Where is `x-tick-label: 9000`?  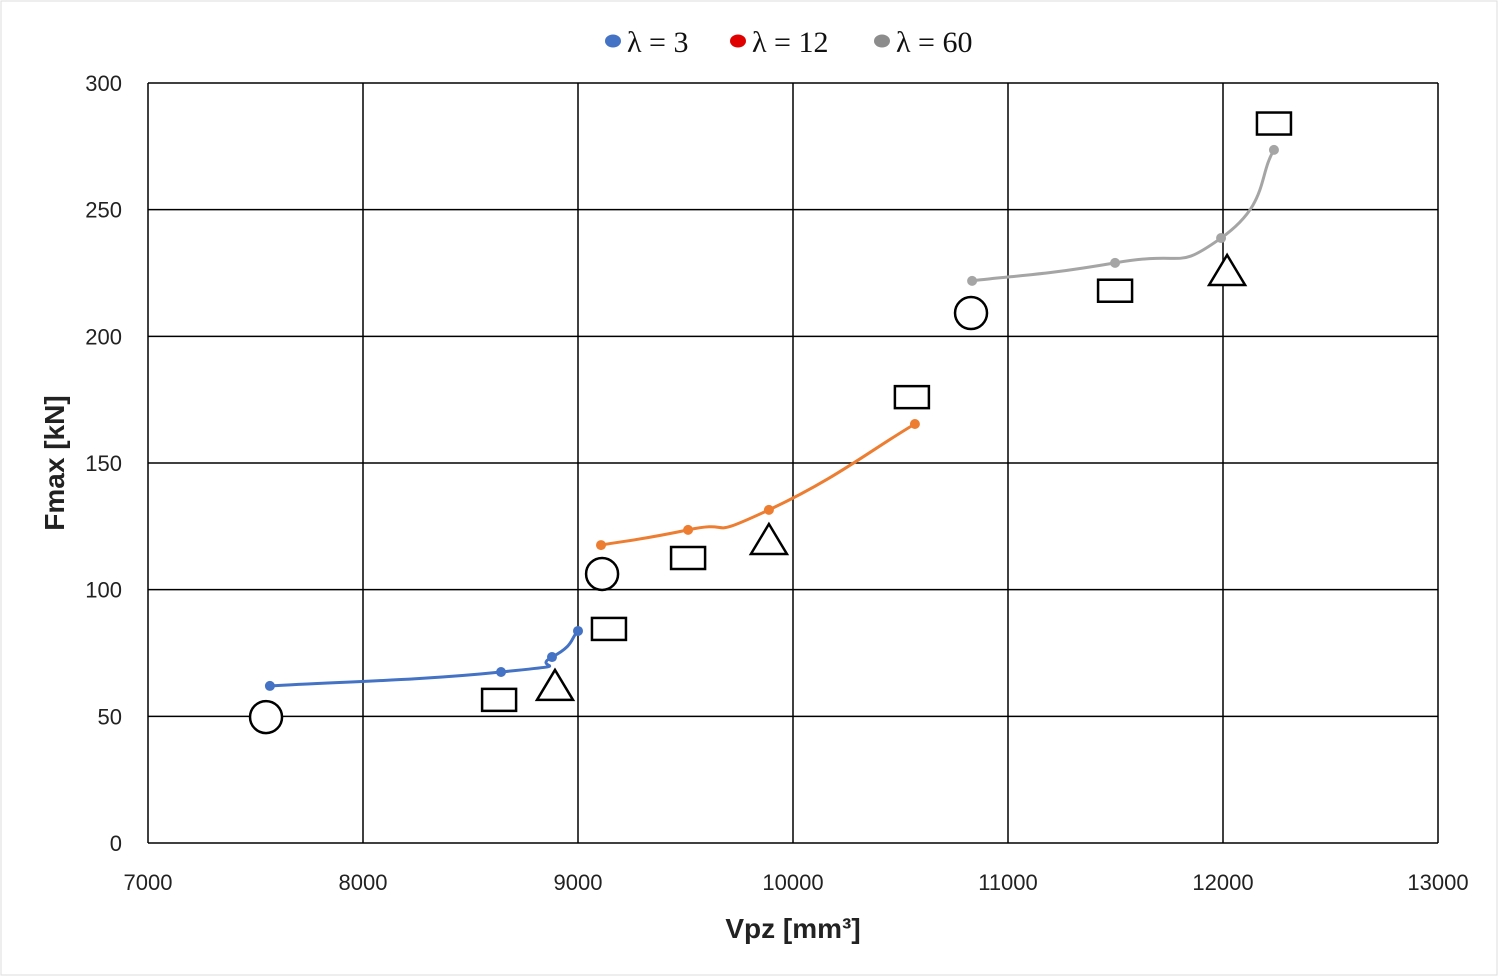 x-tick-label: 9000 is located at coordinates (578, 882).